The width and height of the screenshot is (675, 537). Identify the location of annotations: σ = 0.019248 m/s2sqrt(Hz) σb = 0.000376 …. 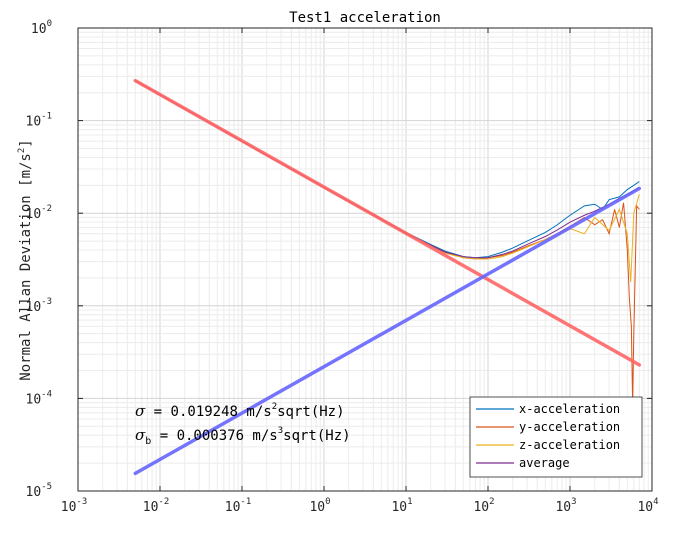
(243, 424).